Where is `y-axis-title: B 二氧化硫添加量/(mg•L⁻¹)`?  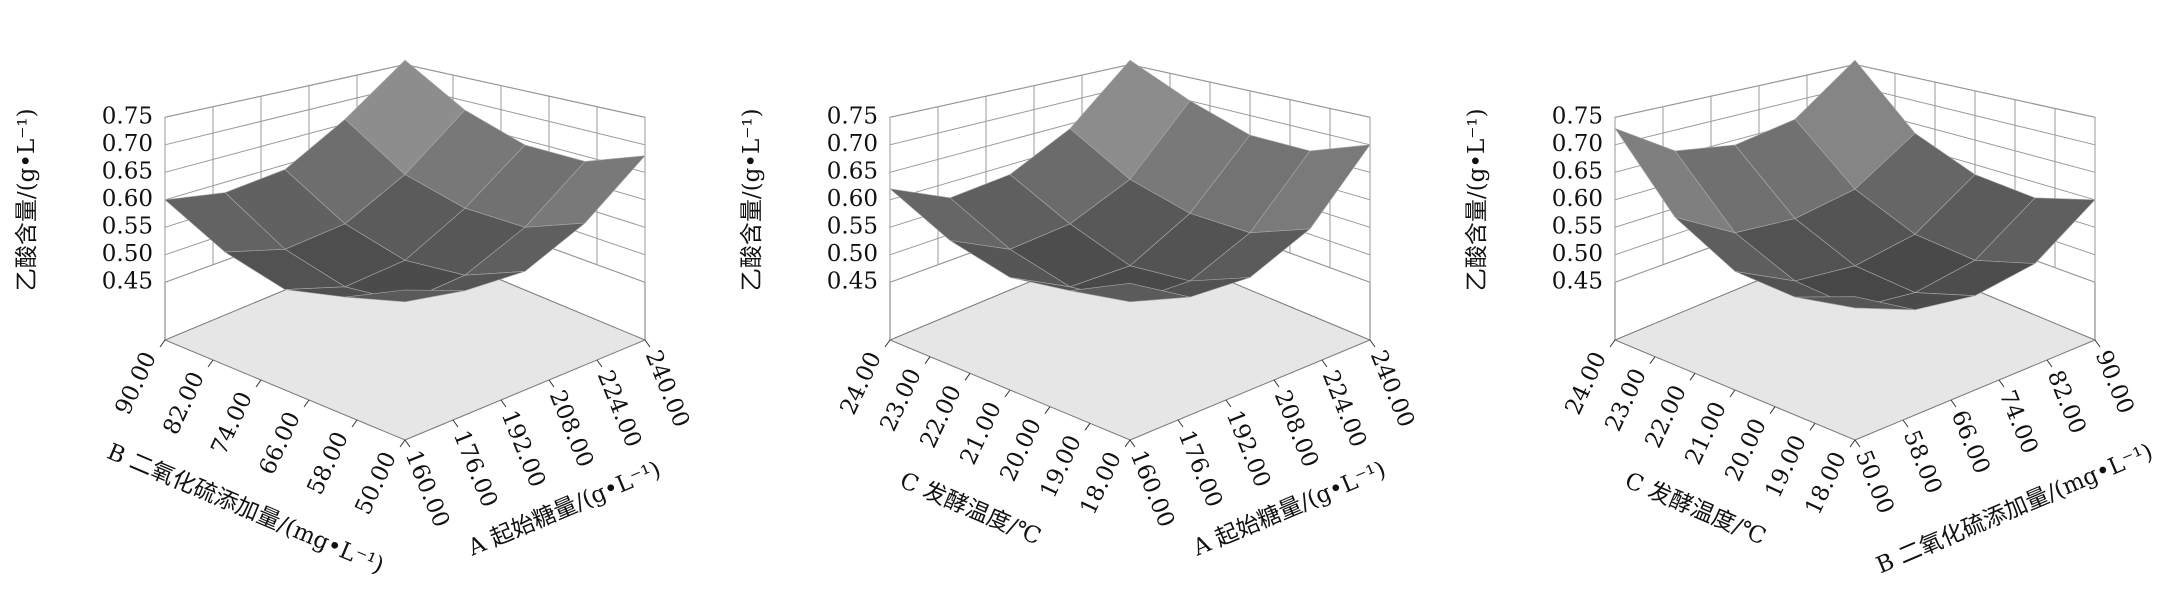 y-axis-title: B 二氧化硫添加量/(mg•L⁻¹) is located at coordinates (245, 509).